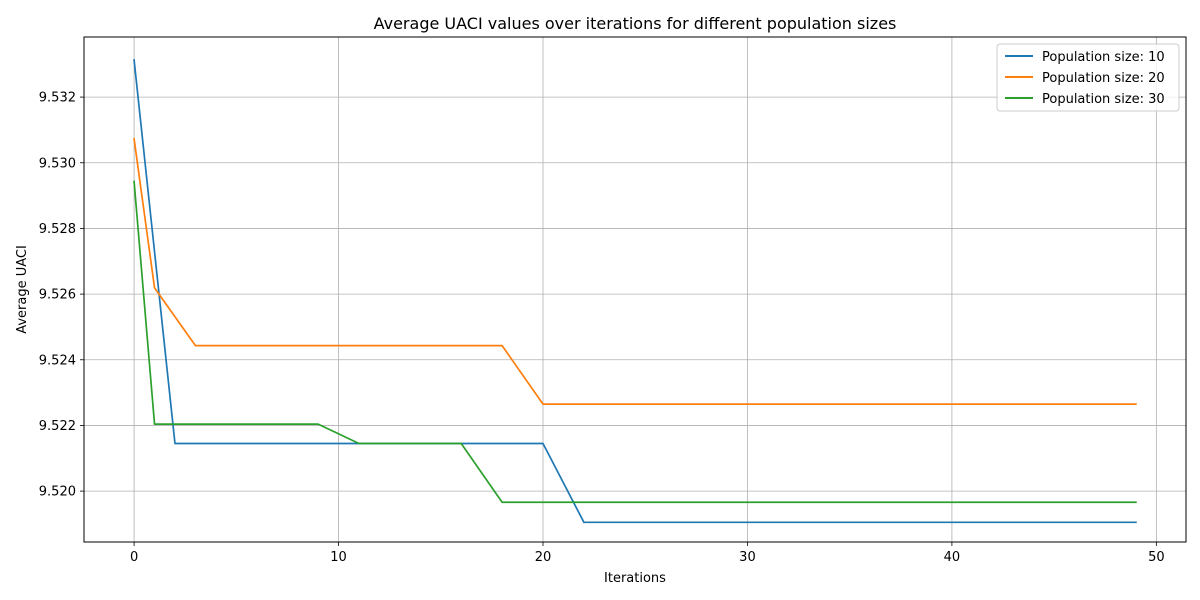 The height and width of the screenshot is (600, 1200). What do you see at coordinates (57, 426) in the screenshot?
I see `y-tick-label: 9.522` at bounding box center [57, 426].